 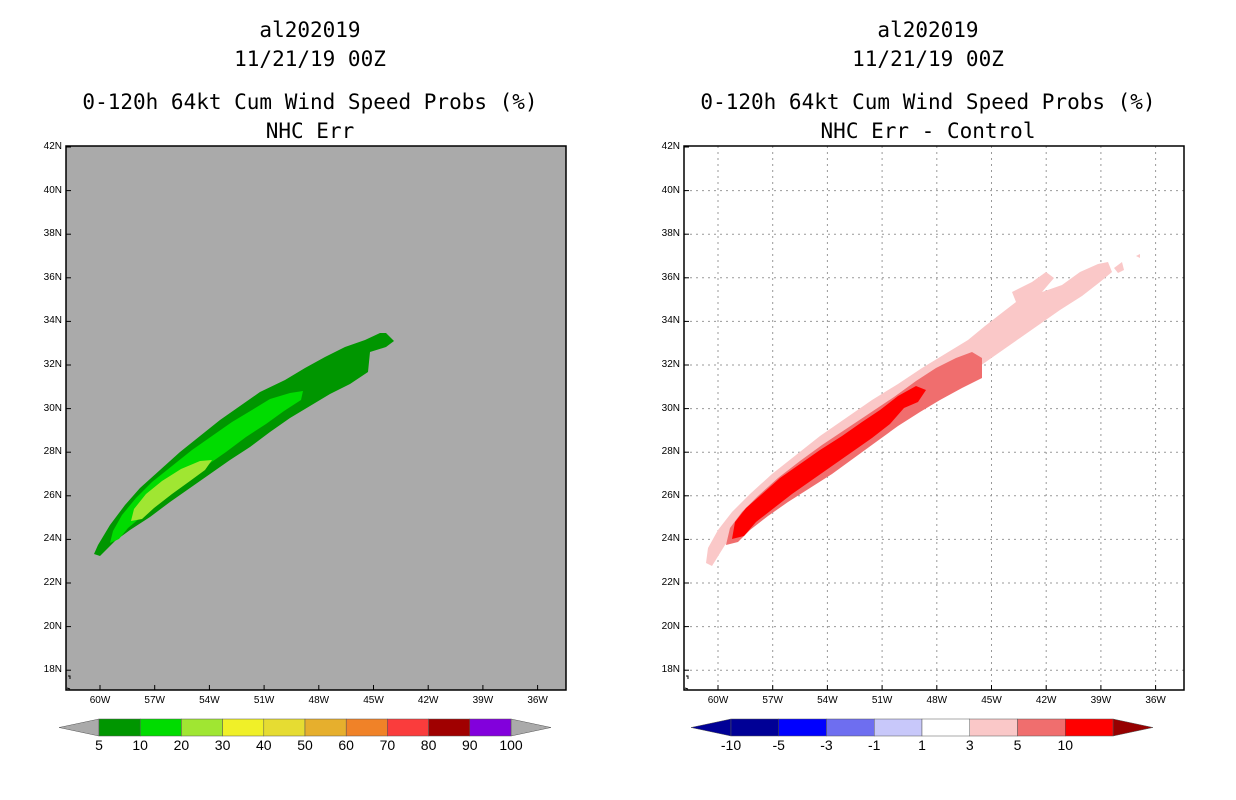 What do you see at coordinates (778, 745) in the screenshot?
I see `right-colorbar-label: -5` at bounding box center [778, 745].